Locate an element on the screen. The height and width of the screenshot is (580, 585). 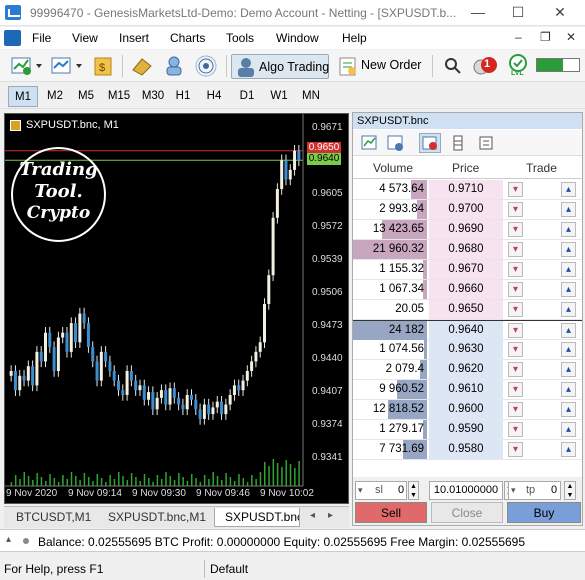
menu-tools: Tools is located at coordinates (240, 38).